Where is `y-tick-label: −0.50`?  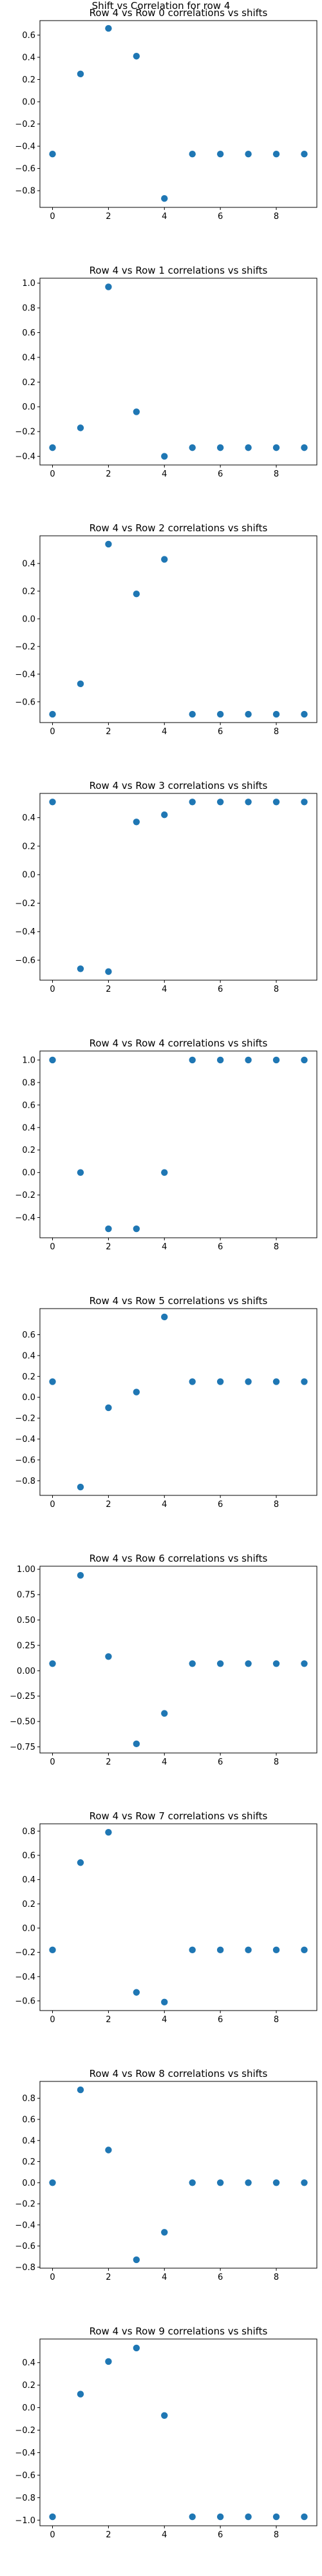
y-tick-label: −0.50 is located at coordinates (22, 1723).